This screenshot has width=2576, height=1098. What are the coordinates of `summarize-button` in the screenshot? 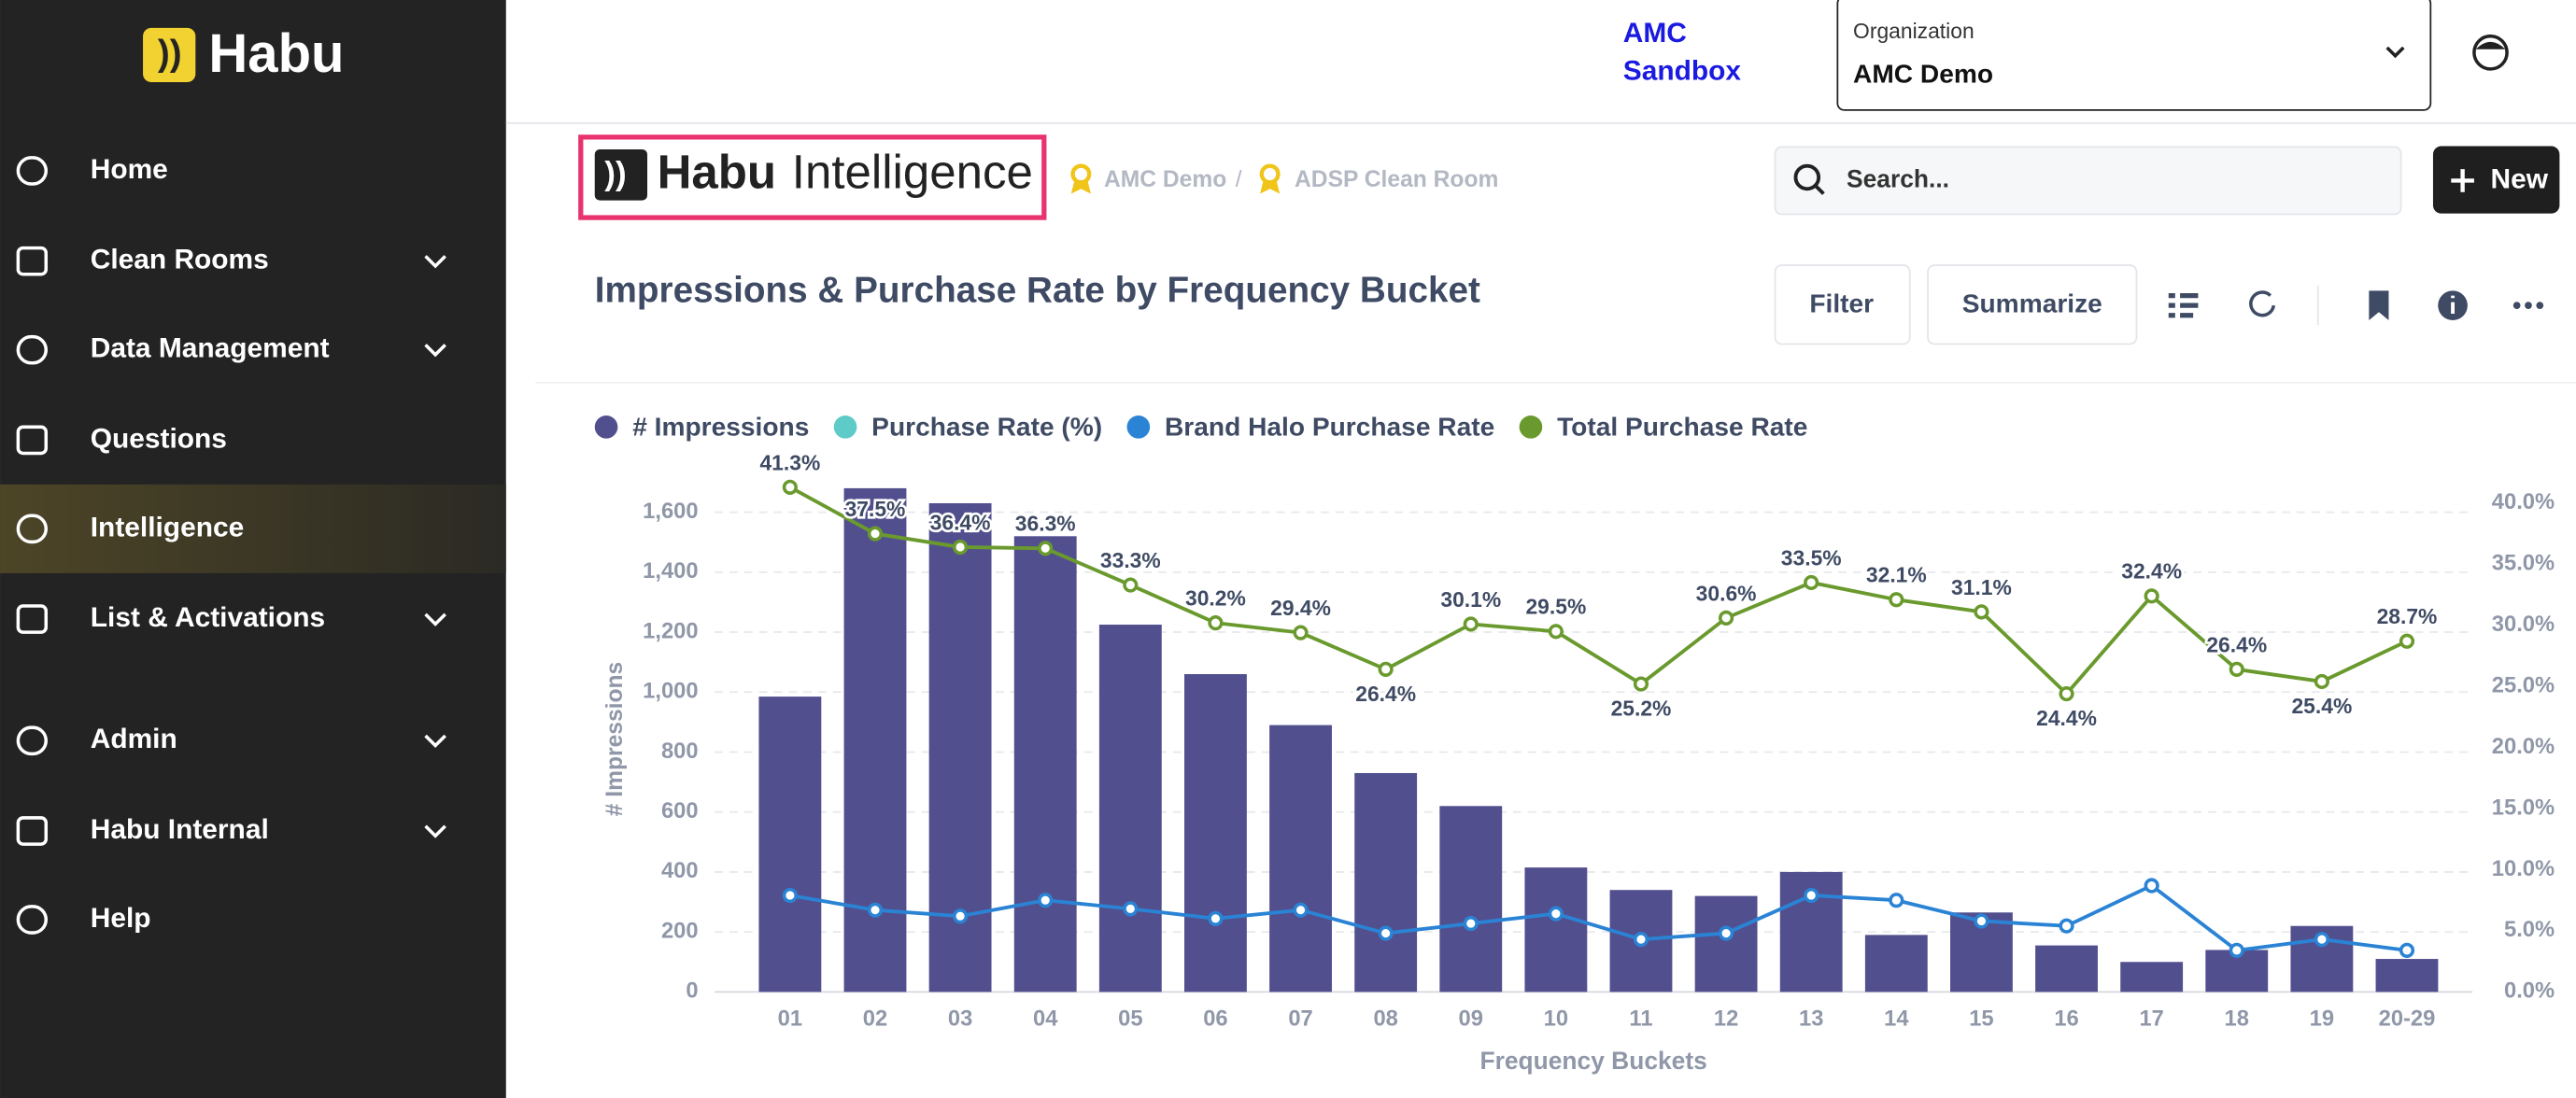 It's located at (2033, 305).